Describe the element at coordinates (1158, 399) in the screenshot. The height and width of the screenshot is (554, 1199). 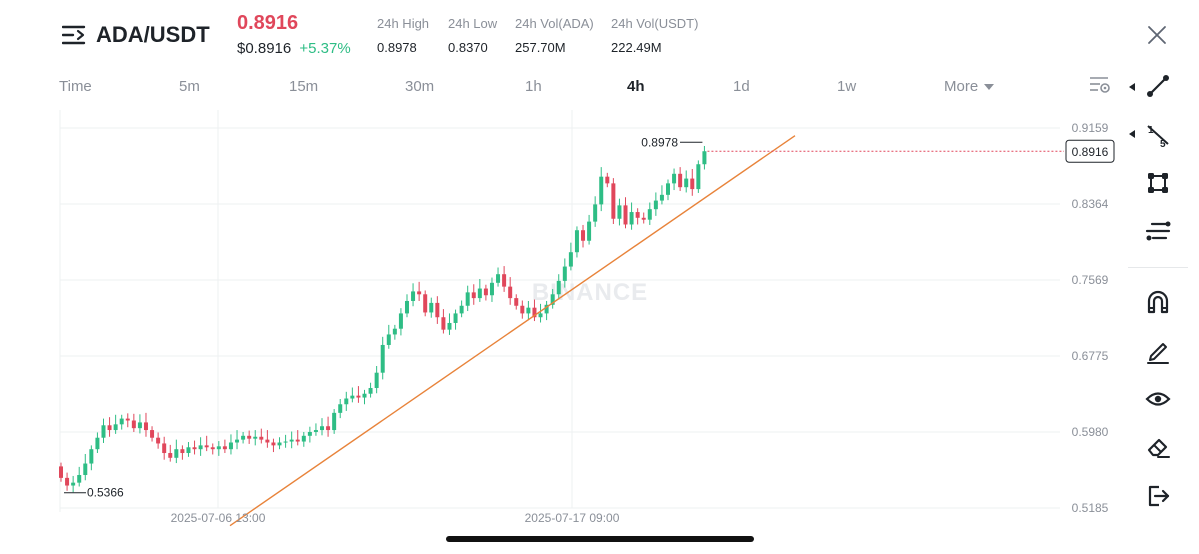
I see `eye-icon` at that location.